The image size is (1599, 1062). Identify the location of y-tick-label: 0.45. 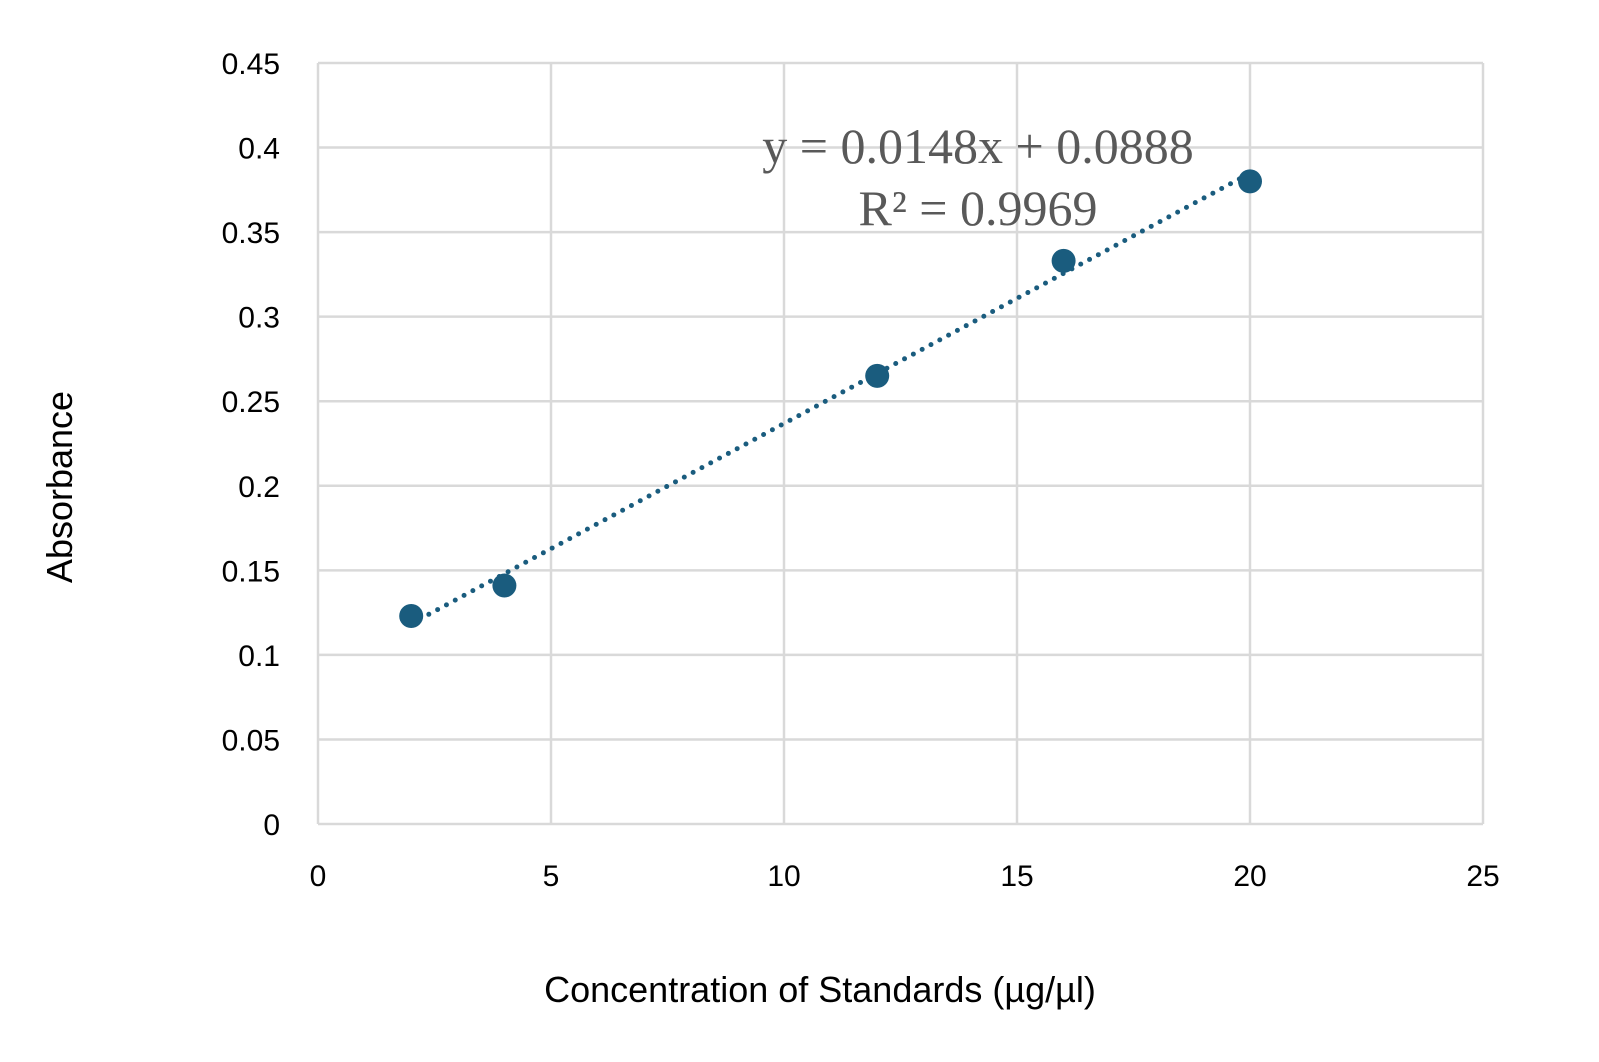
(251, 64).